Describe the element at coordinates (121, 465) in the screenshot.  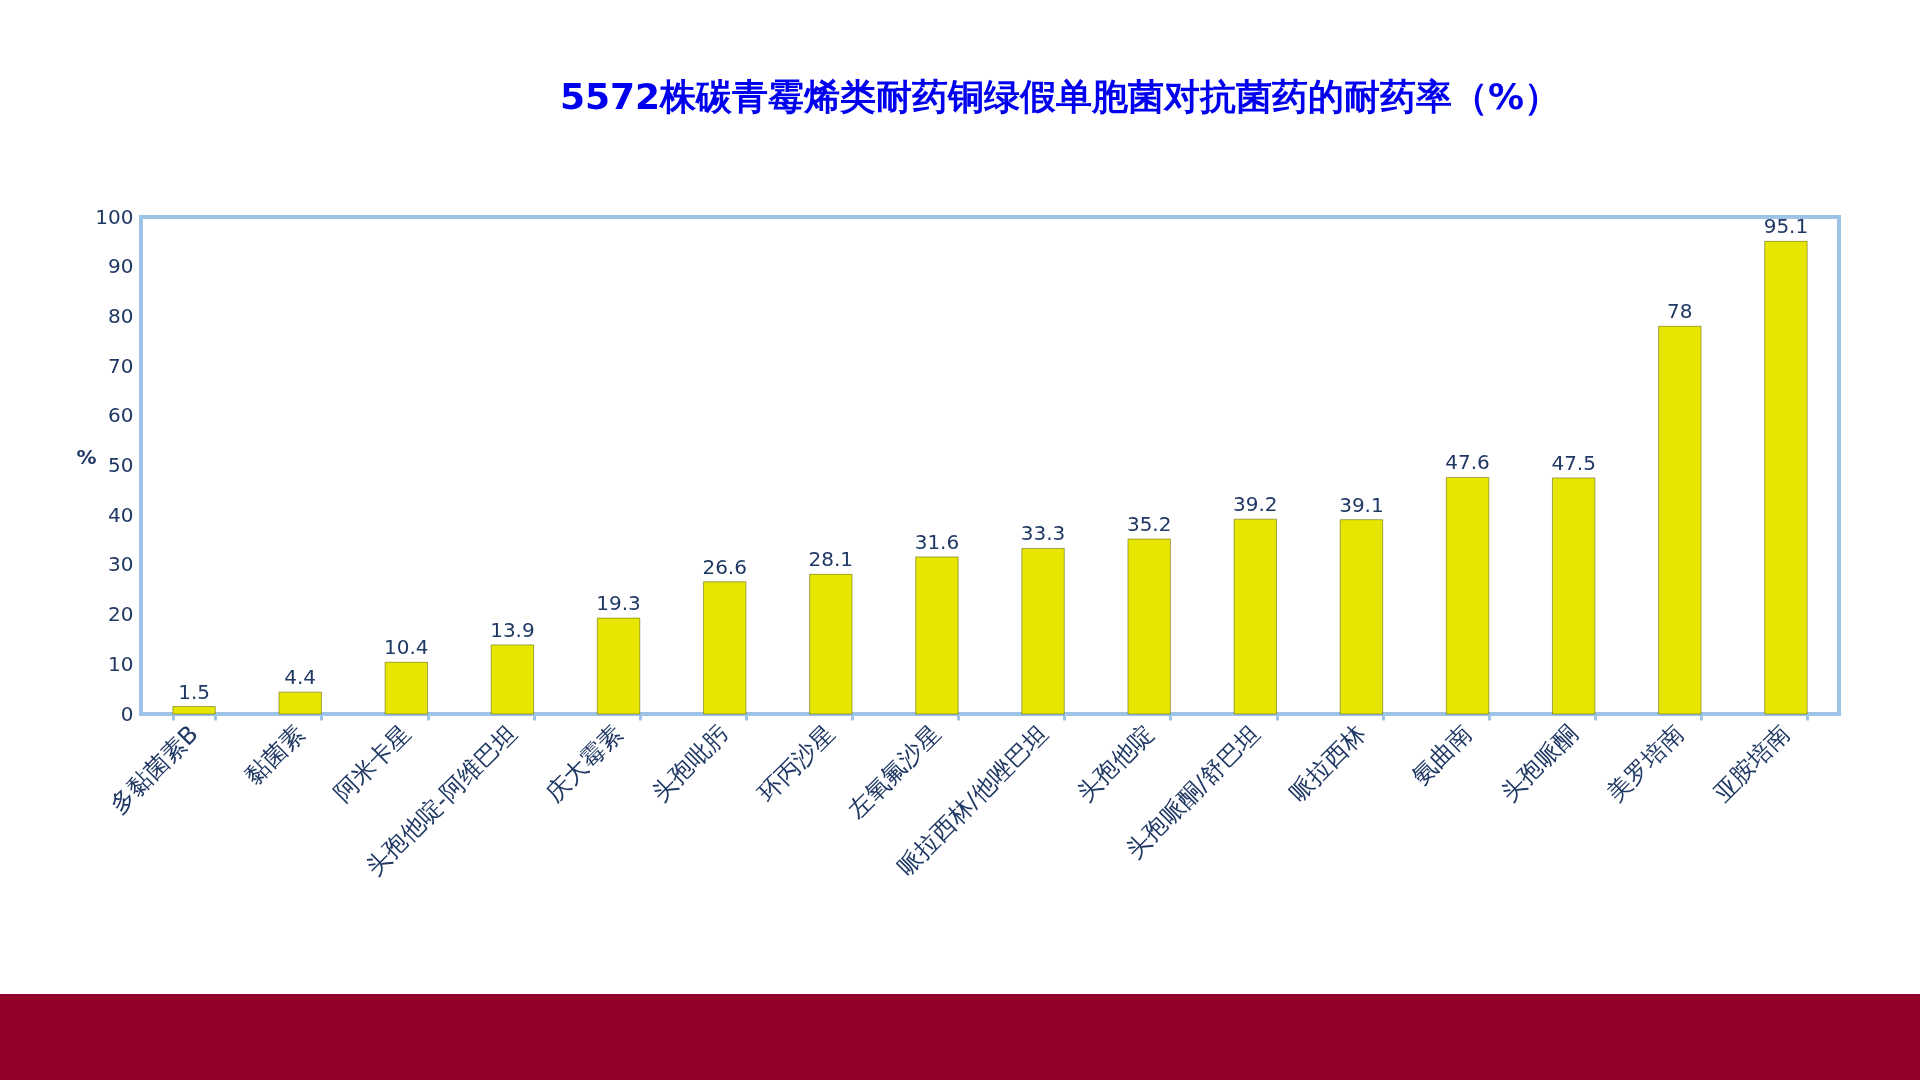
I see `y-tick-label: 50` at that location.